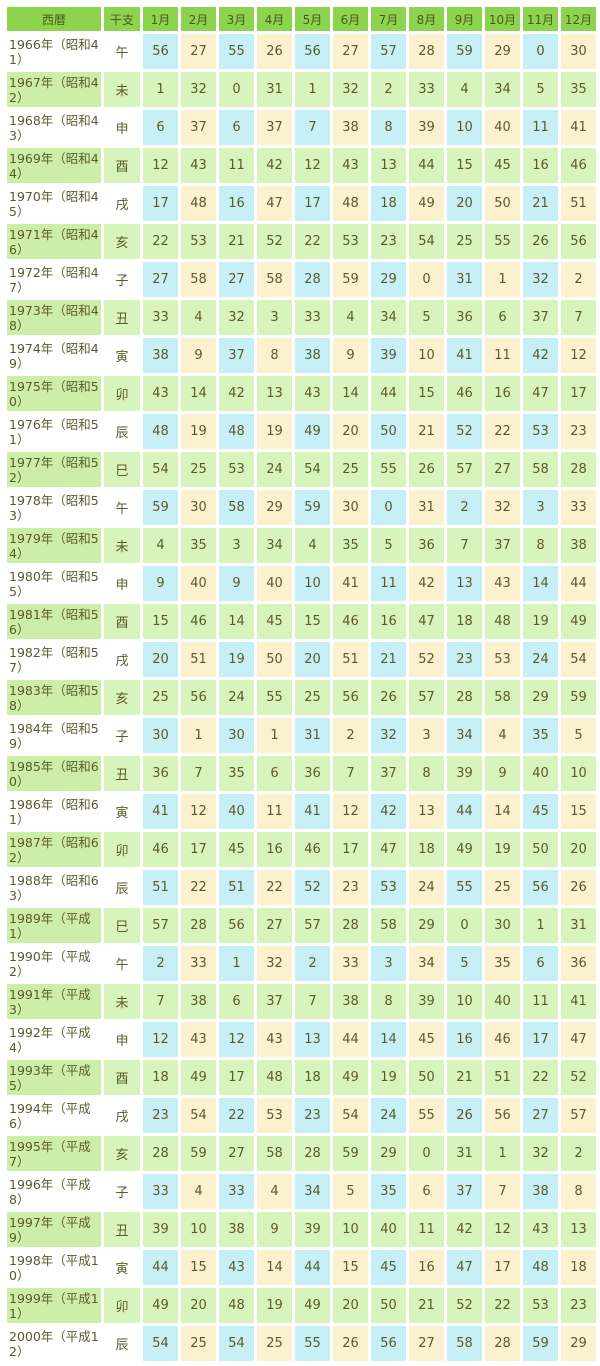  Describe the element at coordinates (198, 697) in the screenshot. I see `month-value-cell: 56` at that location.